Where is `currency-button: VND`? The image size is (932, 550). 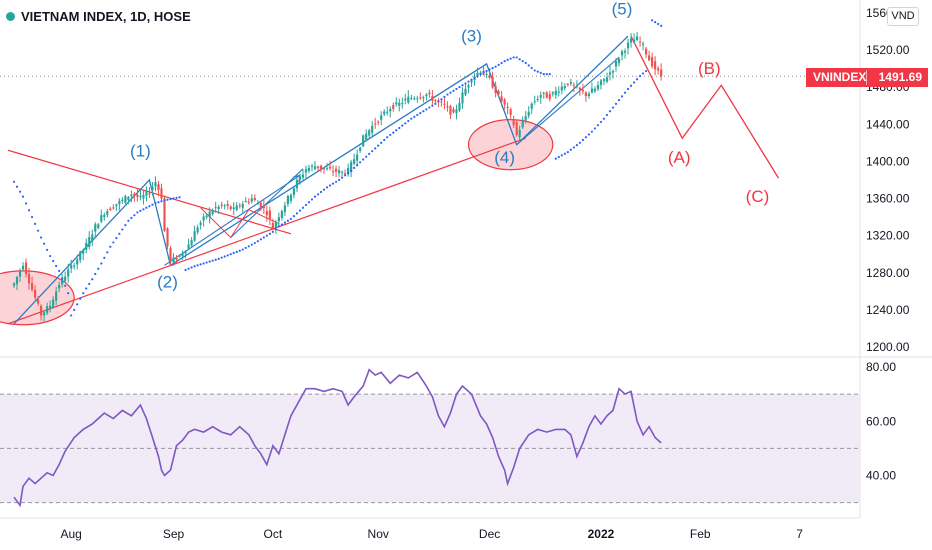 currency-button: VND is located at coordinates (903, 16).